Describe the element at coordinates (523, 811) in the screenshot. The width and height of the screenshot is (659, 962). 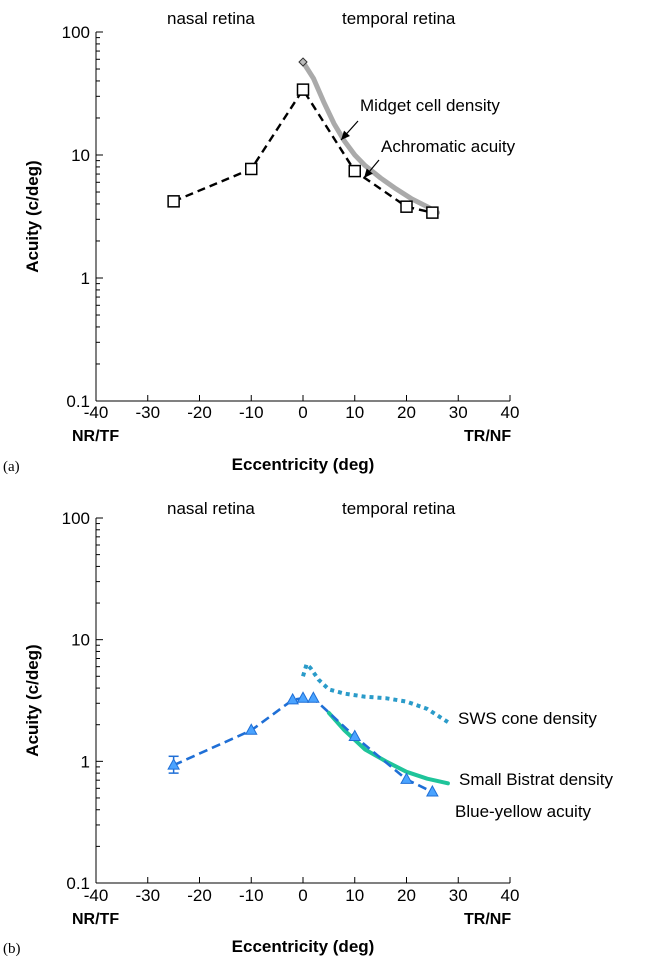
I see `annotation-label: Blue-yellow acuity` at that location.